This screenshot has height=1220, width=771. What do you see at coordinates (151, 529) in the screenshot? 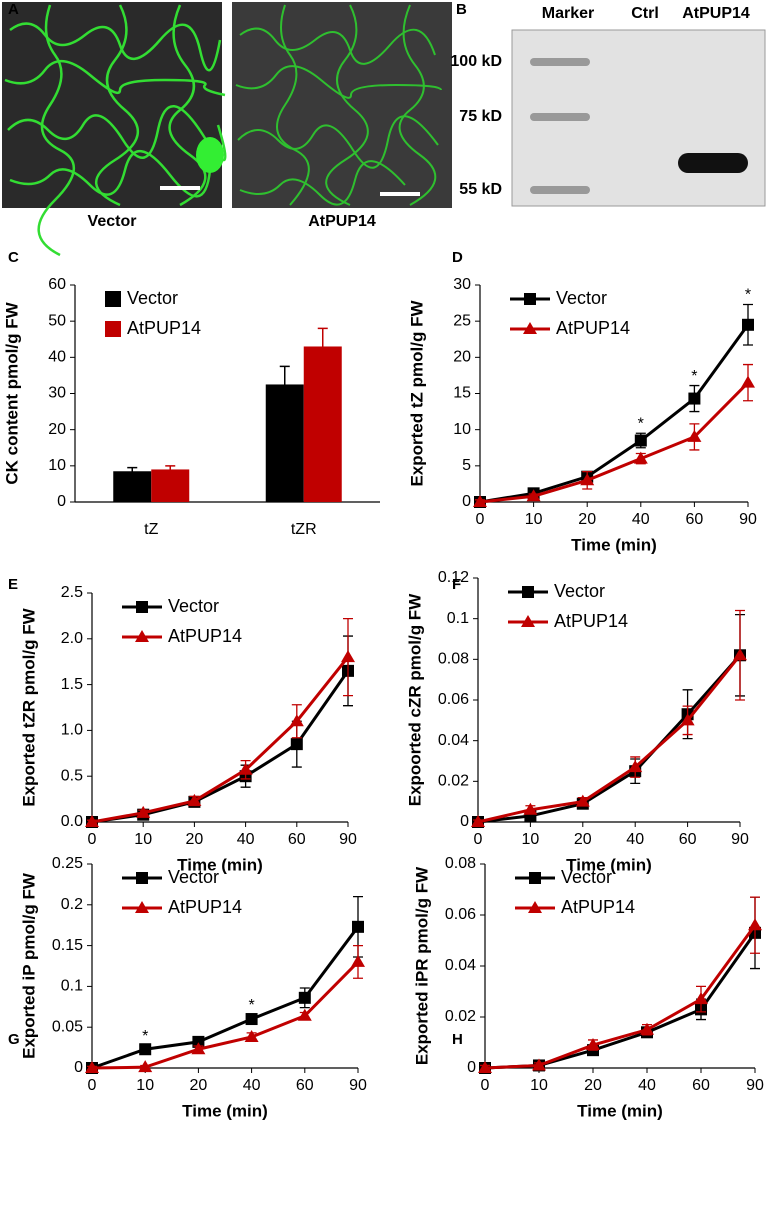
I see `x-tick-label: tZ` at bounding box center [151, 529].